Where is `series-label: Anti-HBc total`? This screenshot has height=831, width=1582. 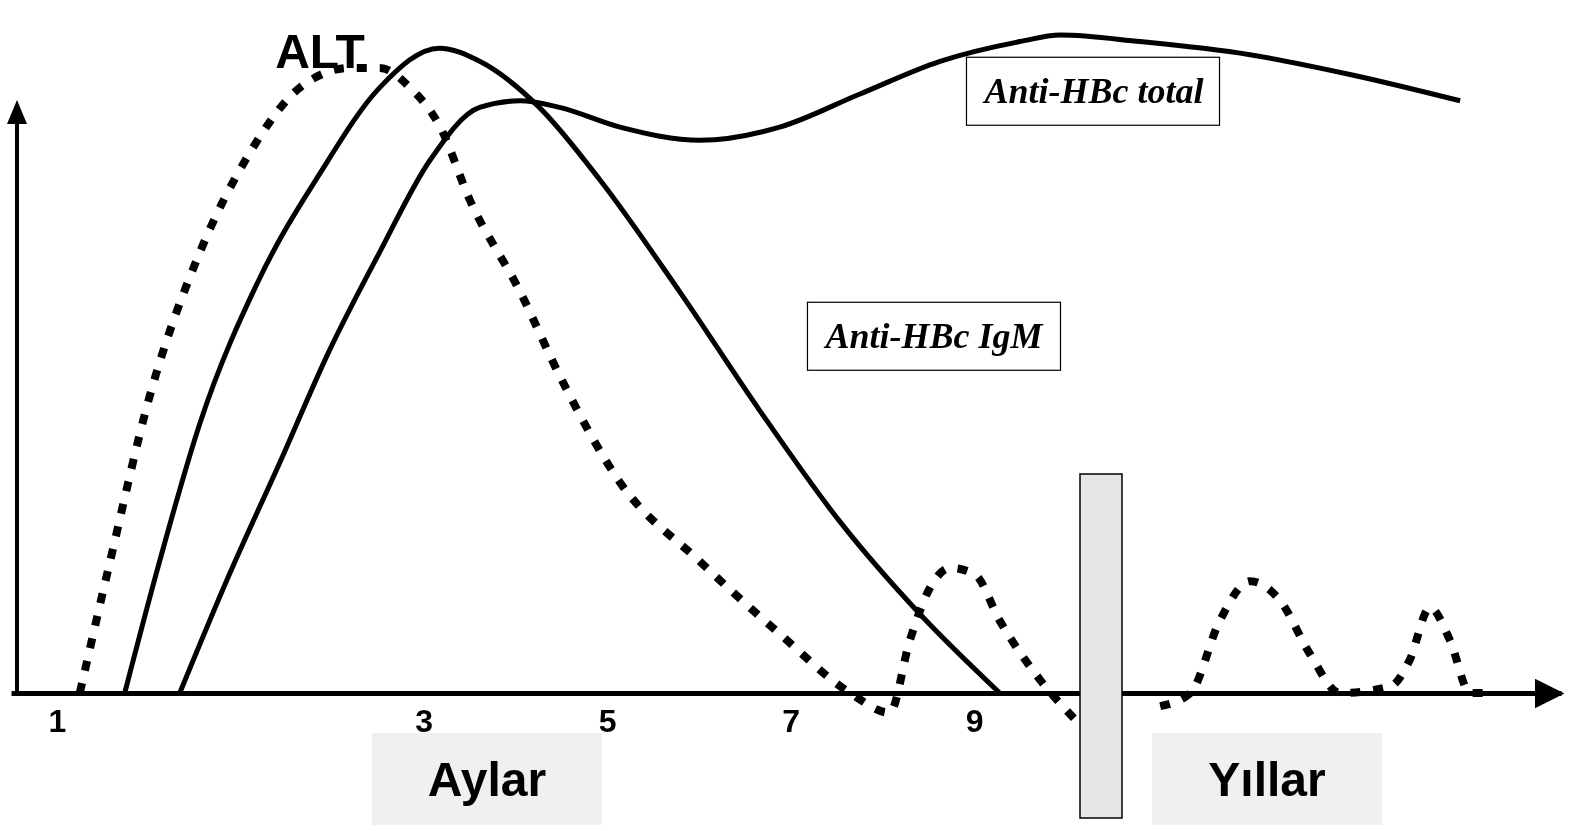
series-label: Anti-HBc total is located at coordinates (1093, 91).